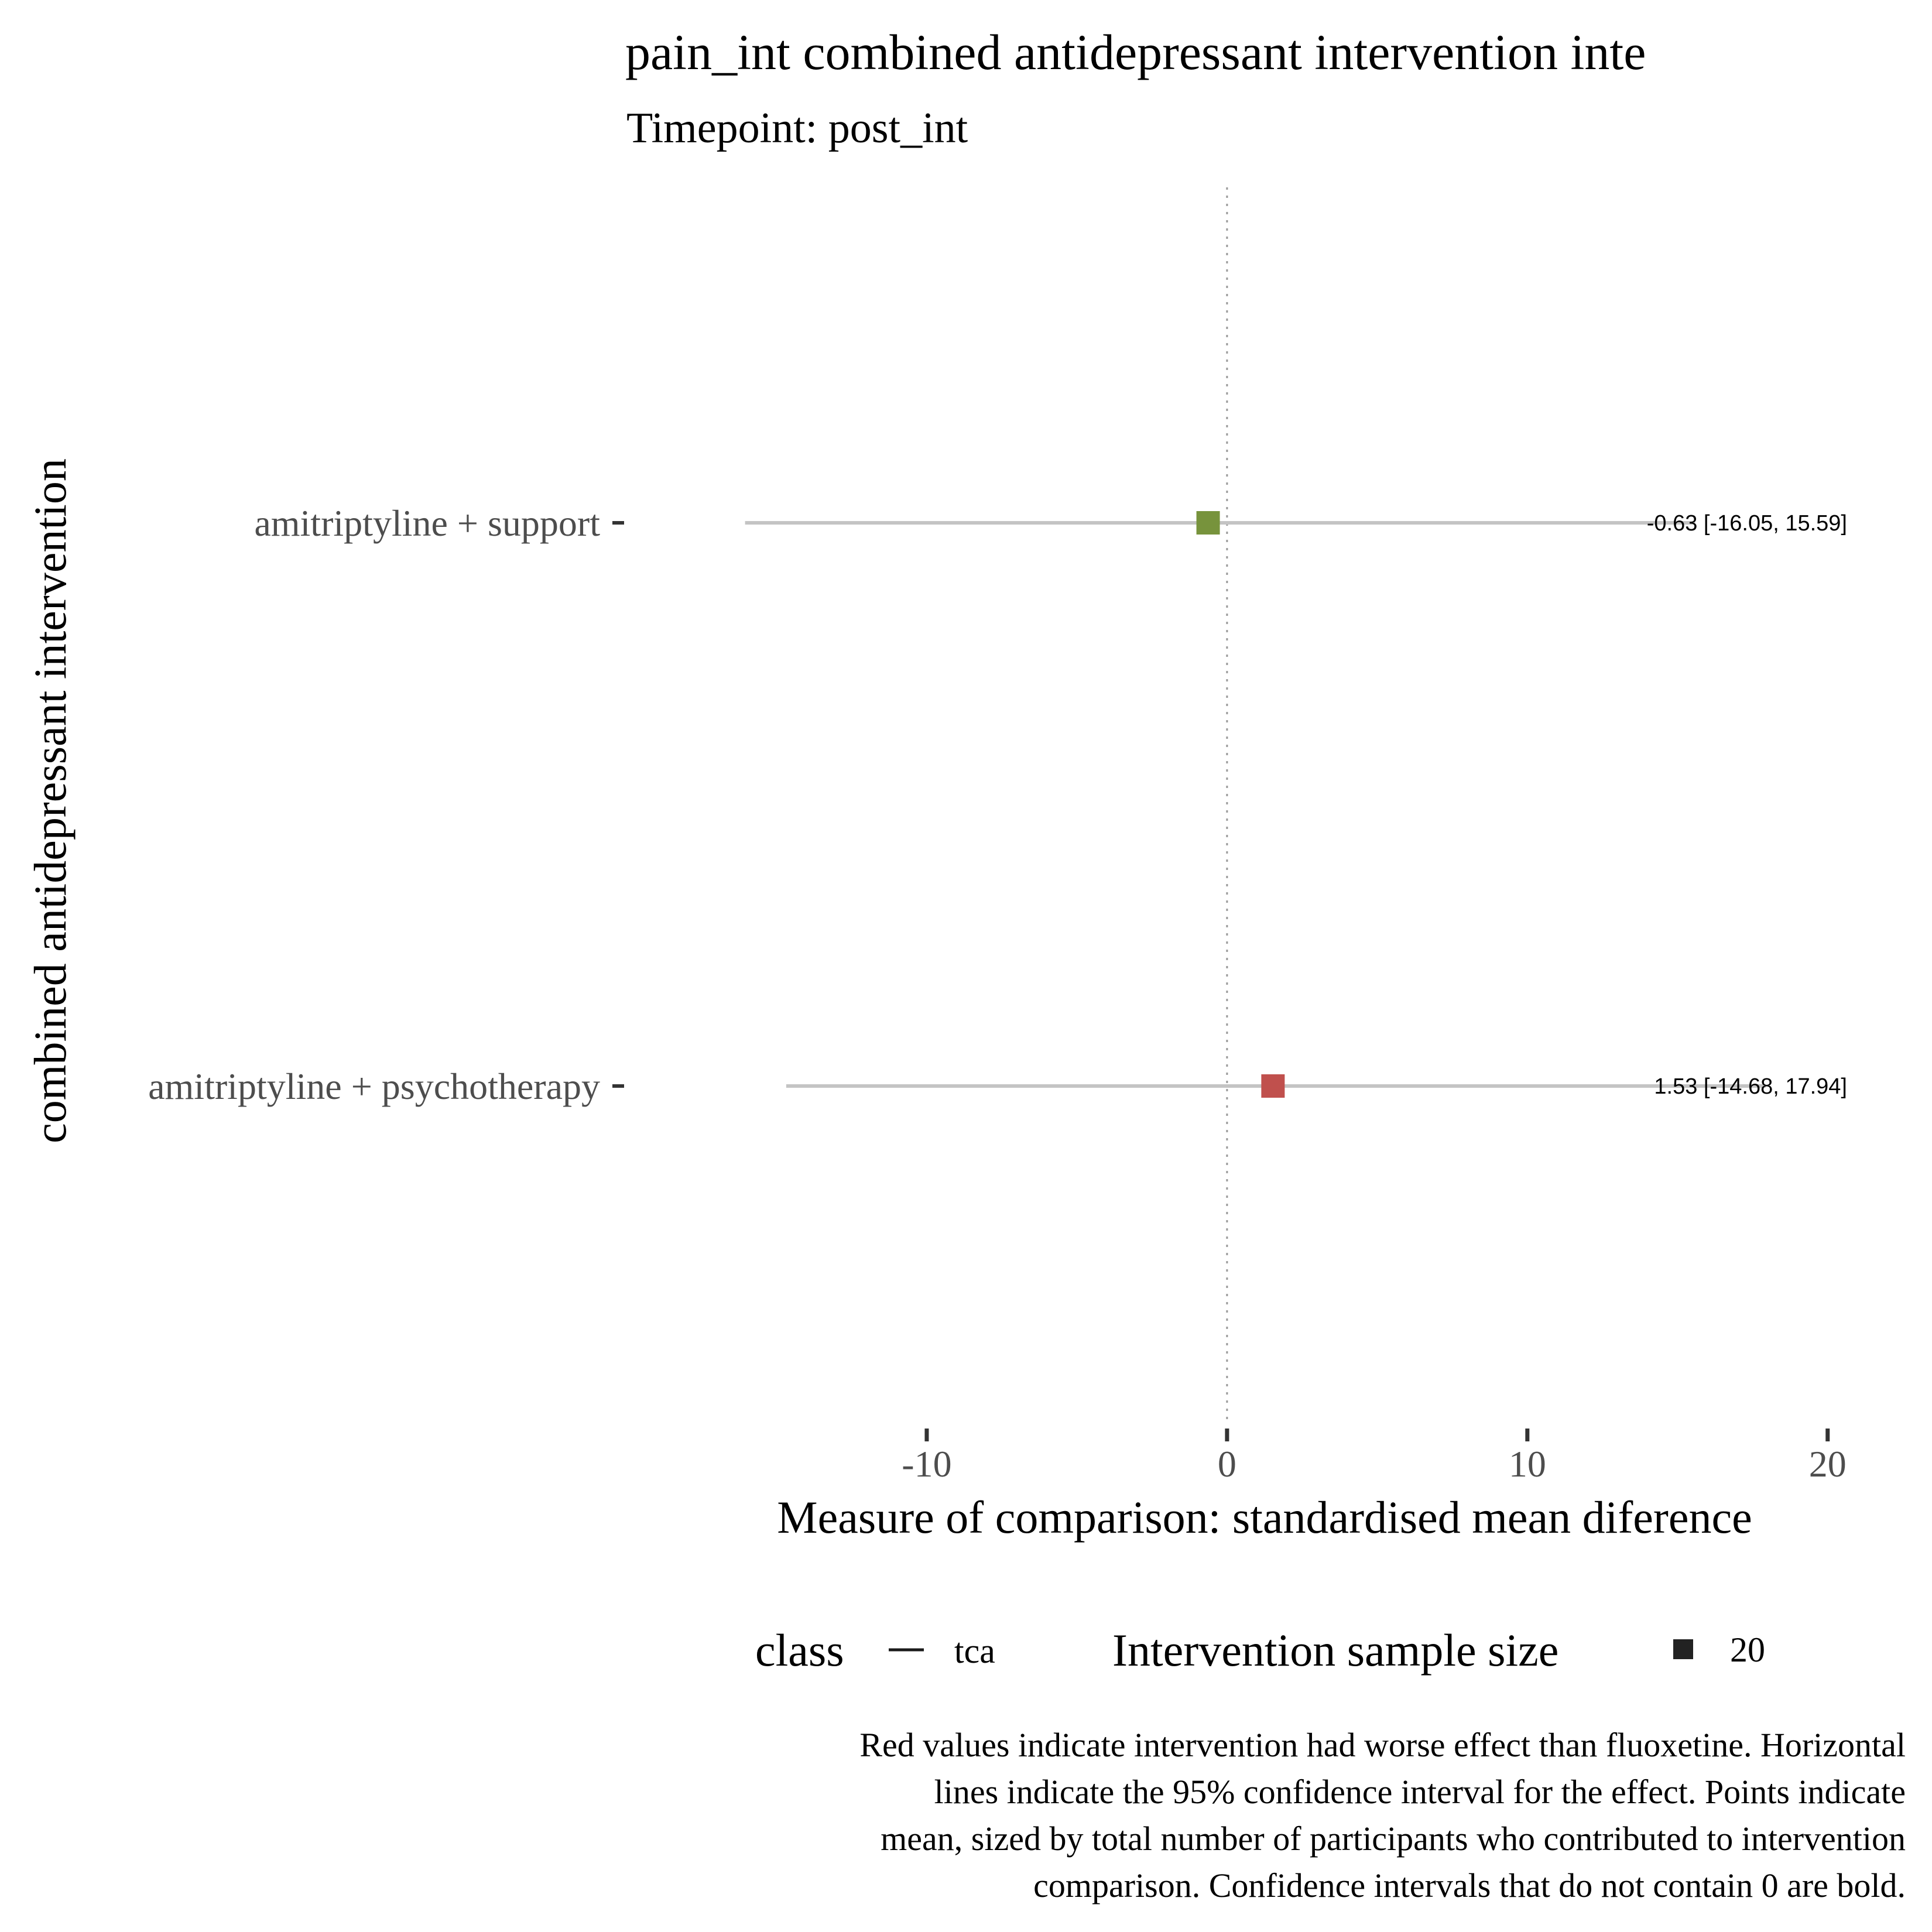 The width and height of the screenshot is (1932, 1932). I want to click on legend-class-item: tca, so click(974, 1651).